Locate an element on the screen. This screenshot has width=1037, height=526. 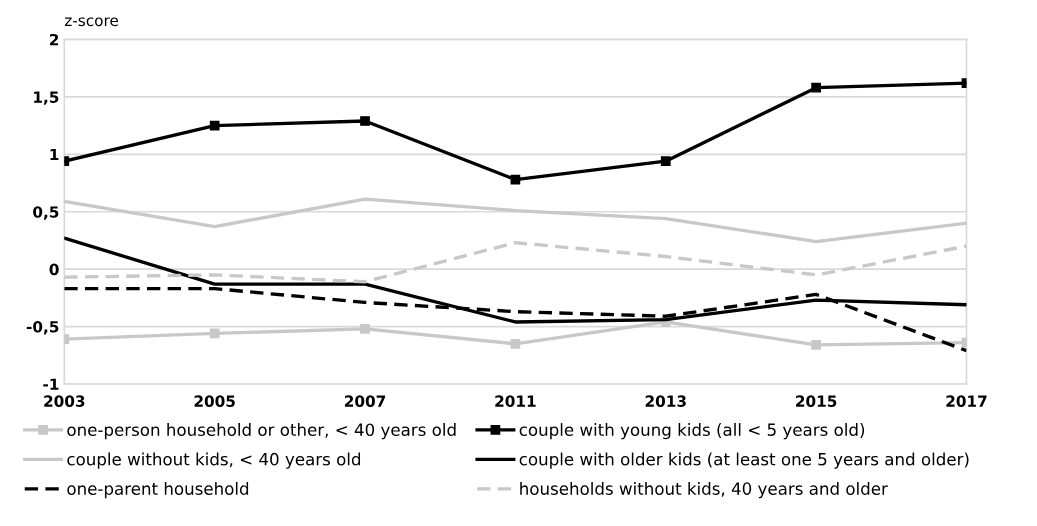
x-tick-label: 2011 is located at coordinates (515, 401).